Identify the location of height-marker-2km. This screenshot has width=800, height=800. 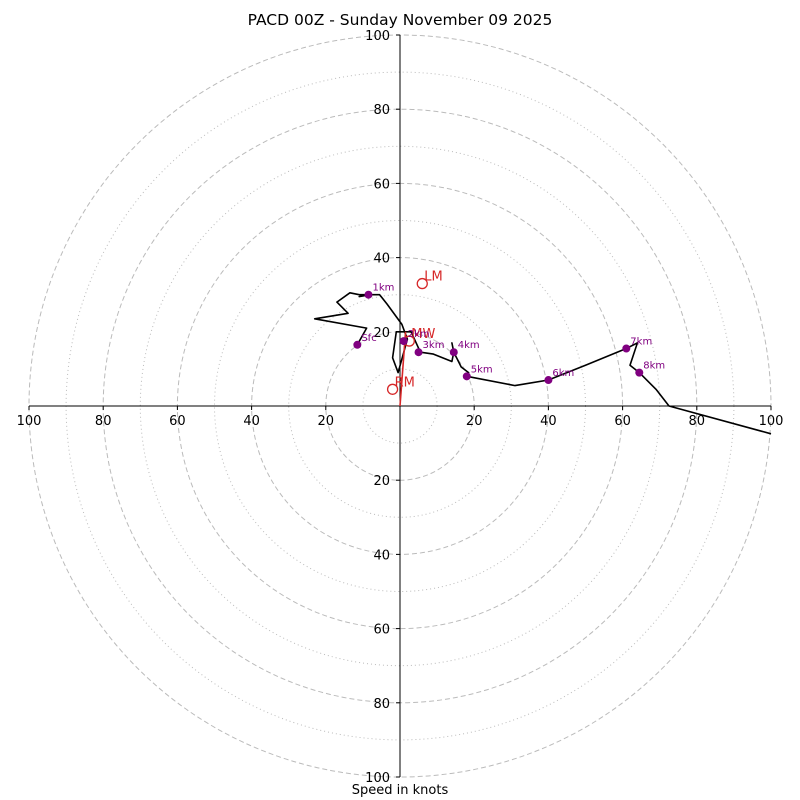
(403, 341).